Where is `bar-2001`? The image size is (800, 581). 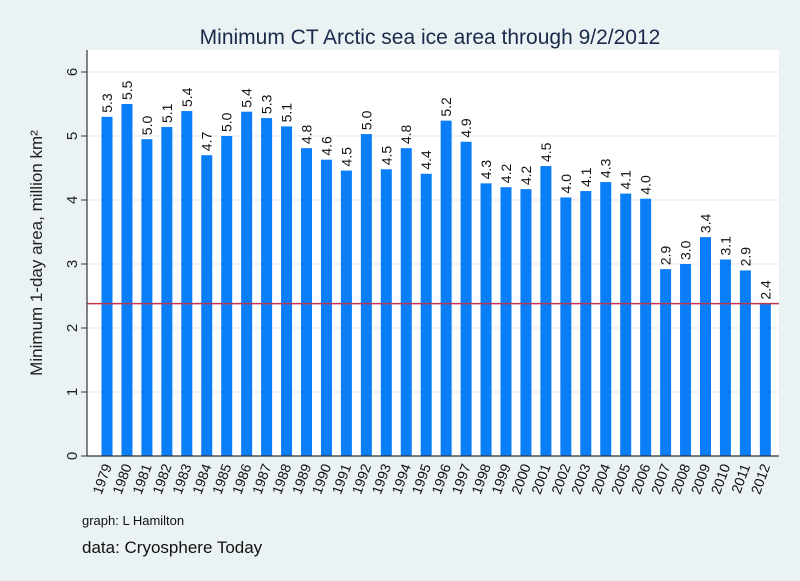 bar-2001 is located at coordinates (546, 311).